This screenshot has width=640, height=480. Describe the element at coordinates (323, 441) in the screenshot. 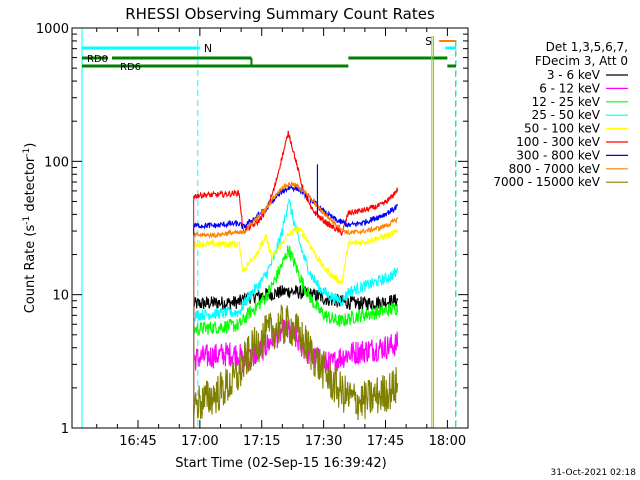

I see `x-tick-label-3: 17:30` at that location.